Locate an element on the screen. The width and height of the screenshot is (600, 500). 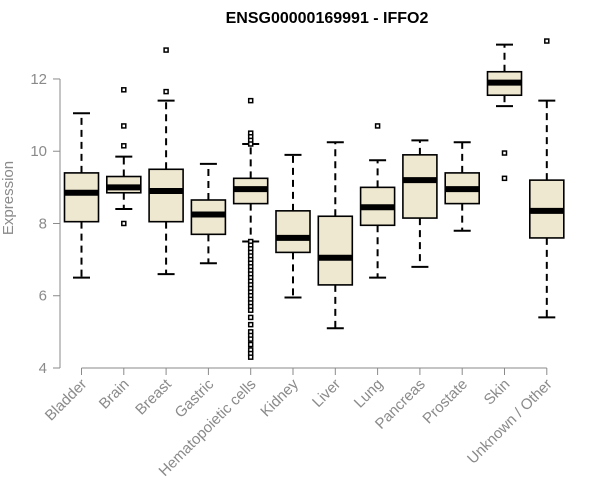
y-tick-label: 6 is located at coordinates (43, 296).